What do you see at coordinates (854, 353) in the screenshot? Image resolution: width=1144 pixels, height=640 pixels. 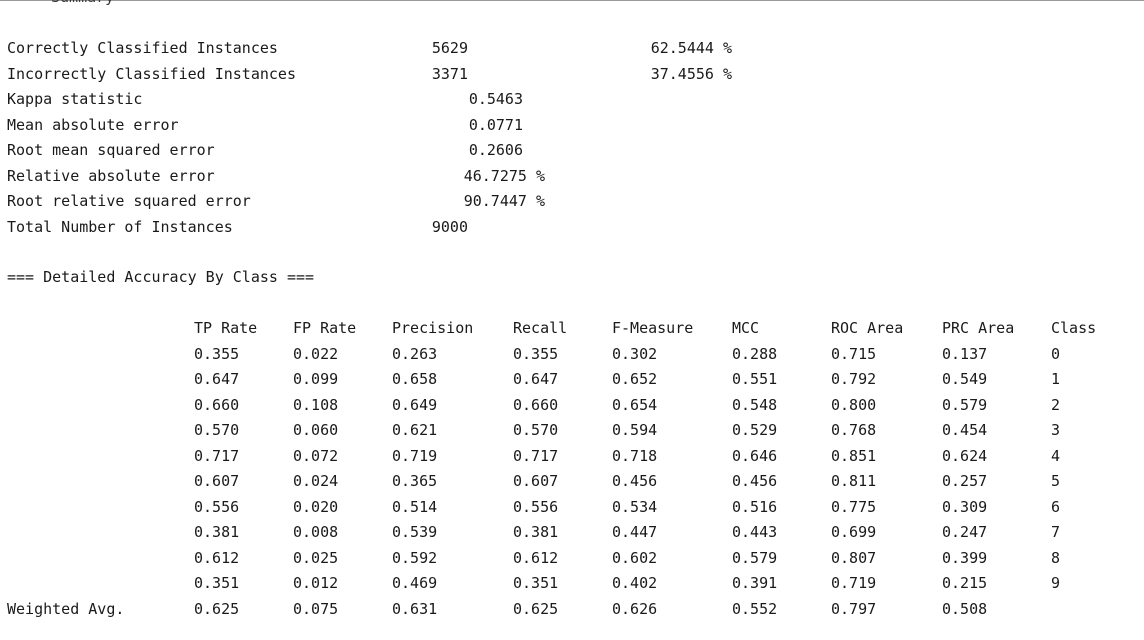 I see `table-cell: 0.715` at bounding box center [854, 353].